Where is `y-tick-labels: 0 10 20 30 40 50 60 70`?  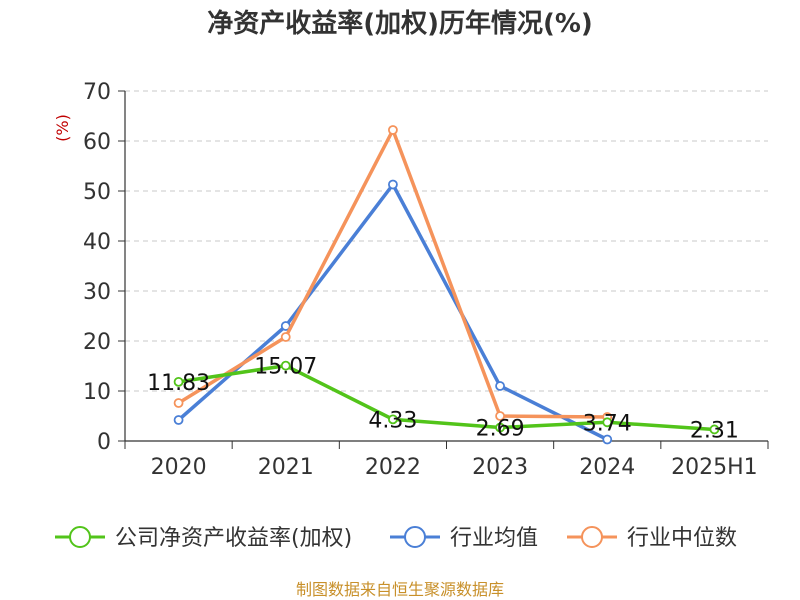 y-tick-labels: 0 10 20 30 40 50 60 70 is located at coordinates (97, 267).